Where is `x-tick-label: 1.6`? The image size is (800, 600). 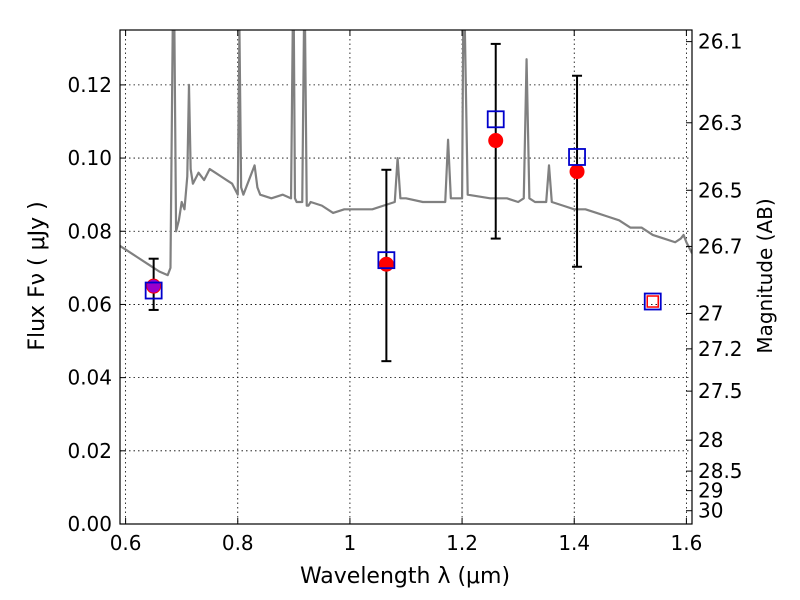
x-tick-label: 1.6 is located at coordinates (686, 543).